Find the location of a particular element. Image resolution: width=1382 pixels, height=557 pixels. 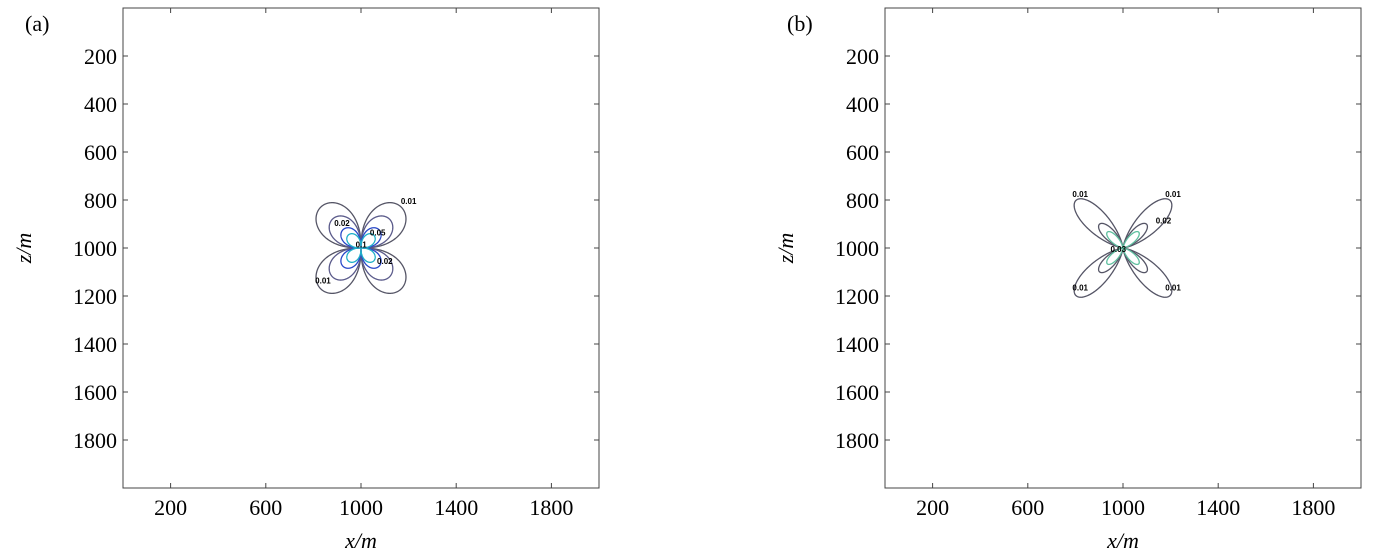

contour-label: 0.03 is located at coordinates (1118, 249).